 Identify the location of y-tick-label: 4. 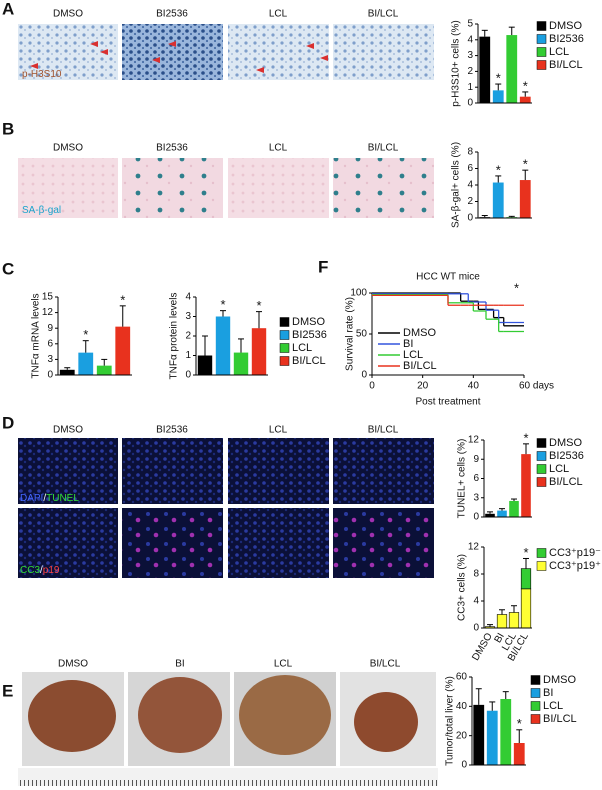
(476, 601).